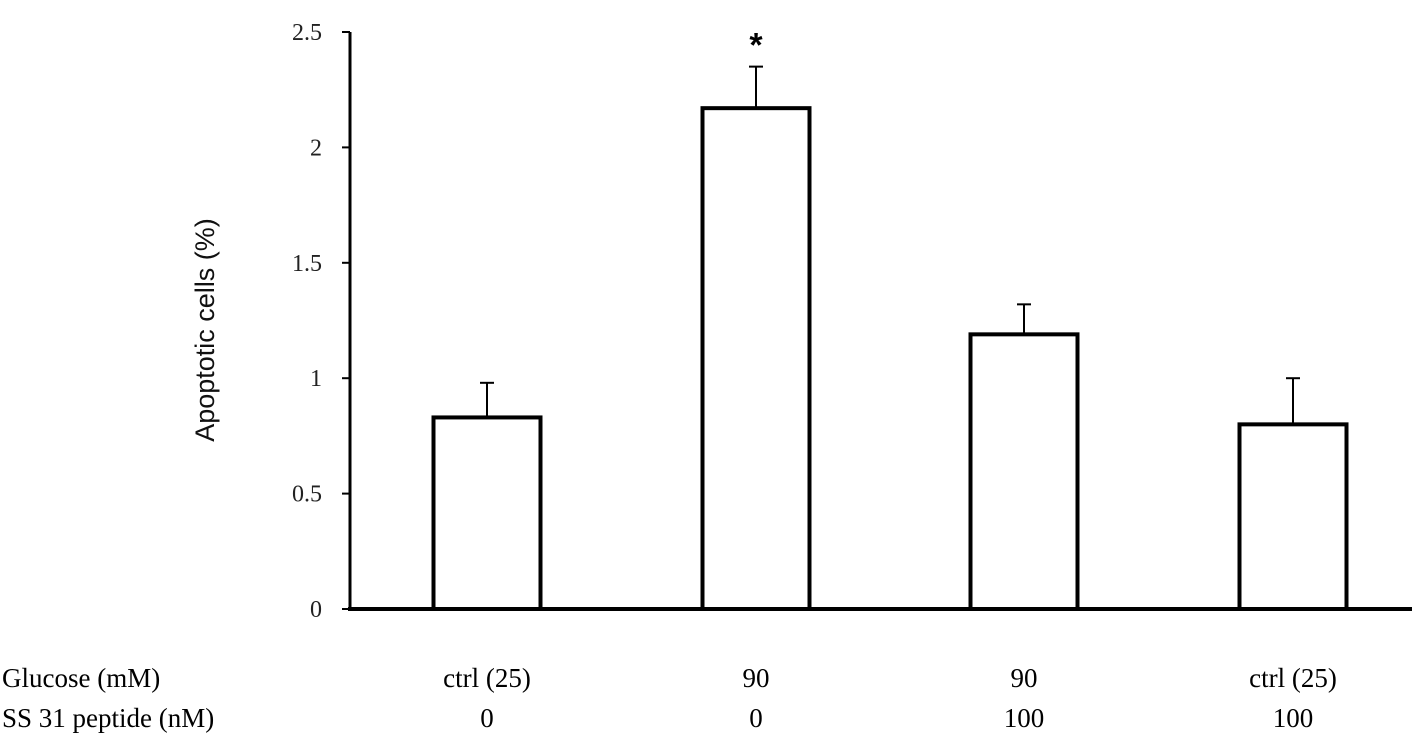 This screenshot has width=1417, height=751. I want to click on y-tick-label: 1, so click(316, 379).